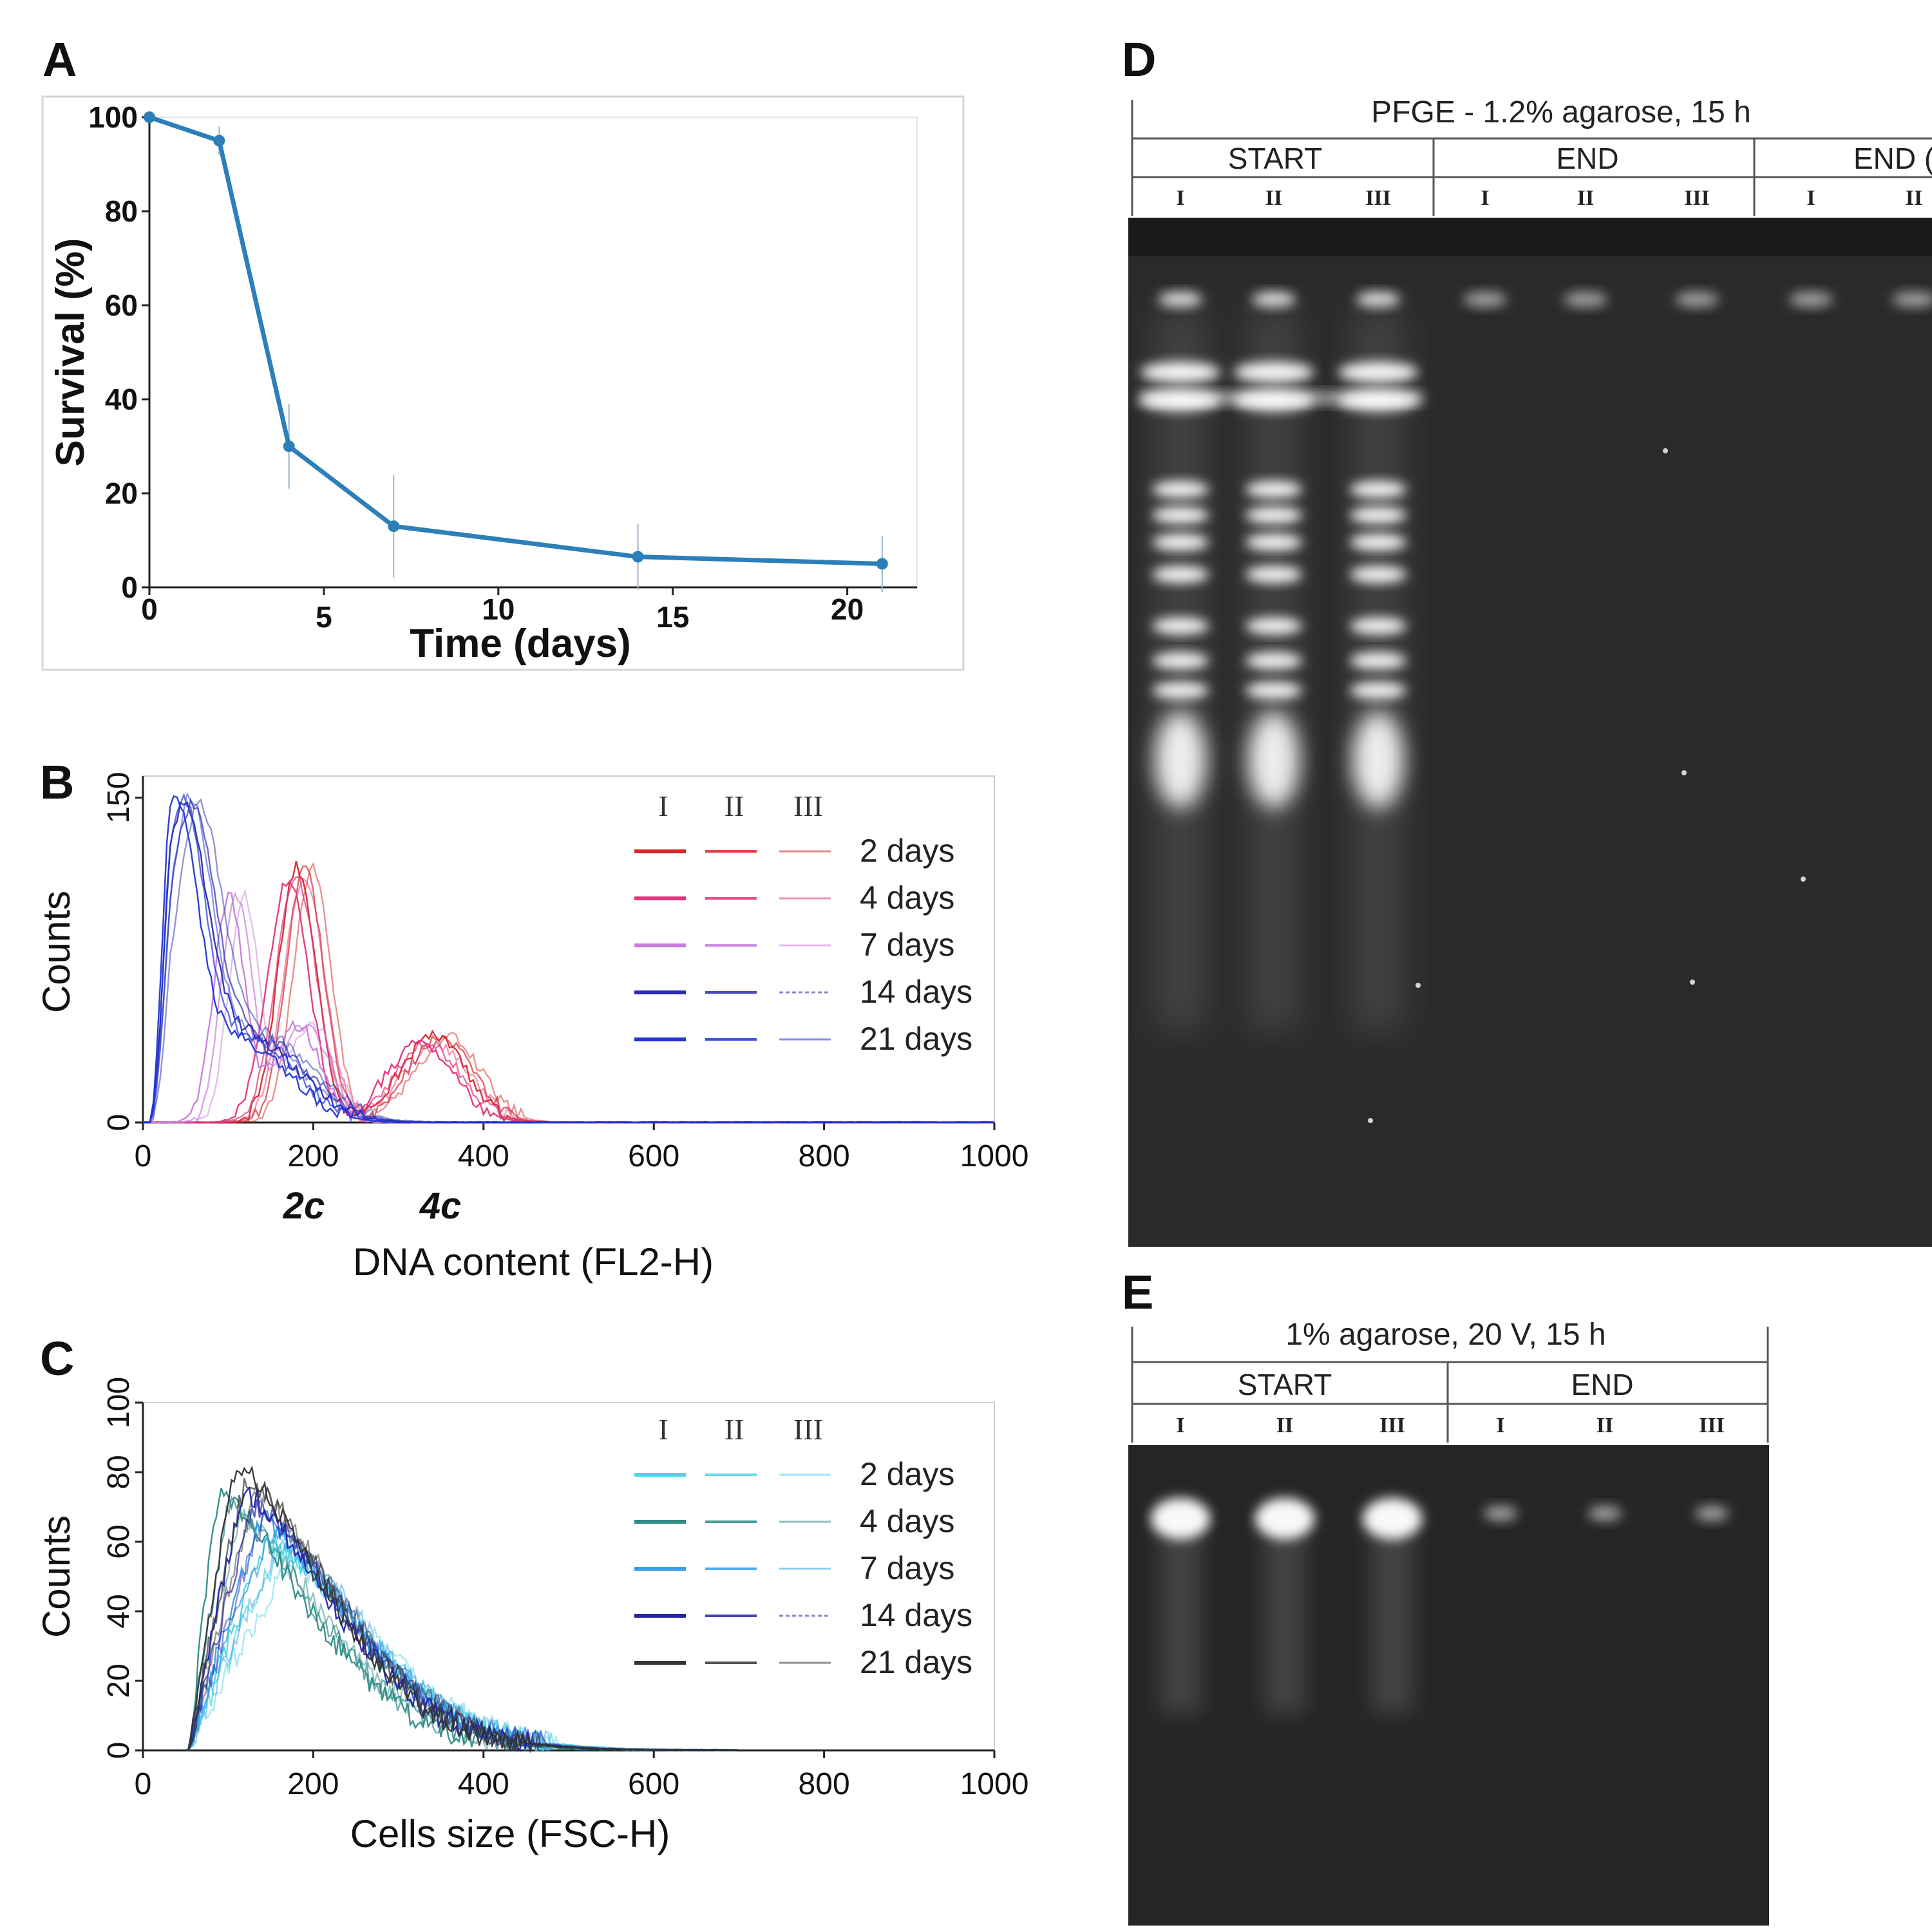 Image resolution: width=1932 pixels, height=1932 pixels. What do you see at coordinates (56, 1576) in the screenshot?
I see `panel-c-y-label: Counts` at bounding box center [56, 1576].